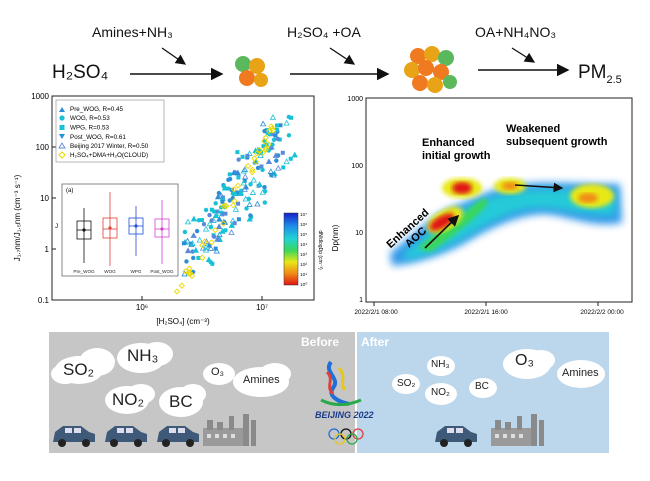 Image resolution: width=650 pixels, height=481 pixels. Describe the element at coordinates (90, 118) in the screenshot. I see `svg-text: WOG, R=0.53` at that location.